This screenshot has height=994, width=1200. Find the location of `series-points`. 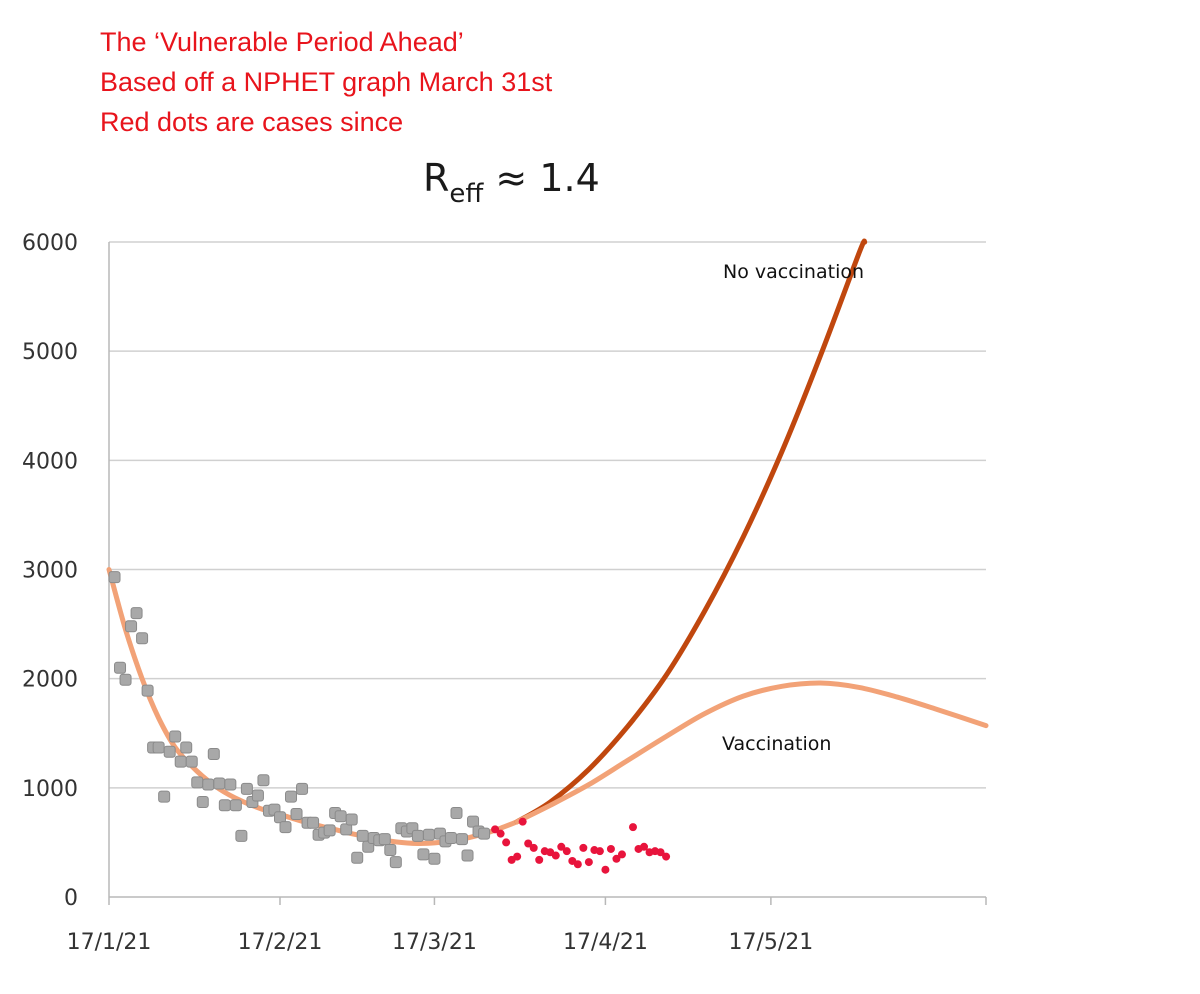

series-points is located at coordinates (389, 722).